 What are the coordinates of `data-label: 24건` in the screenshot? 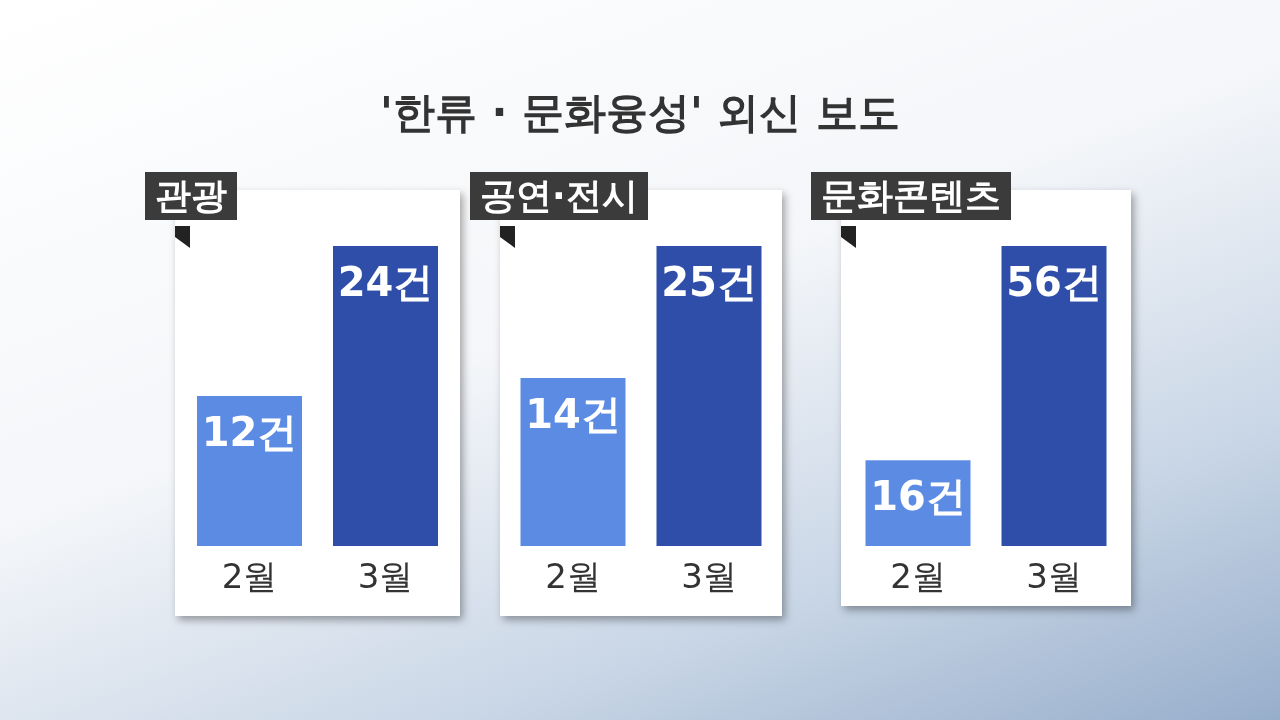 It's located at (385, 282).